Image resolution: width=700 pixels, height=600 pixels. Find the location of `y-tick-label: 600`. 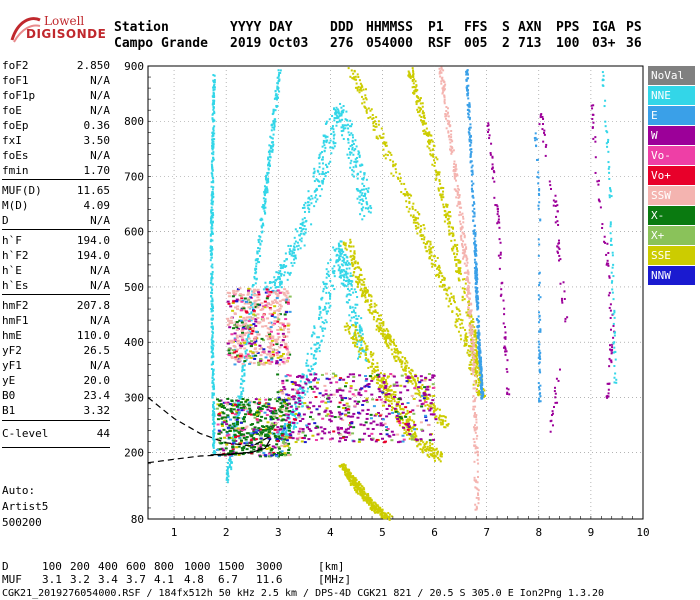

y-tick-label: 600 is located at coordinates (134, 232).